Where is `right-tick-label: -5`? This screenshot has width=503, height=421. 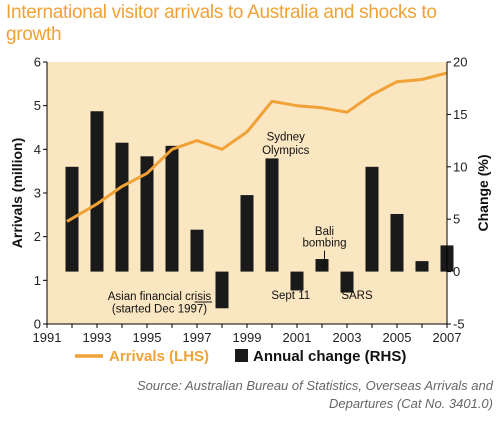 right-tick-label: -5 is located at coordinates (459, 324).